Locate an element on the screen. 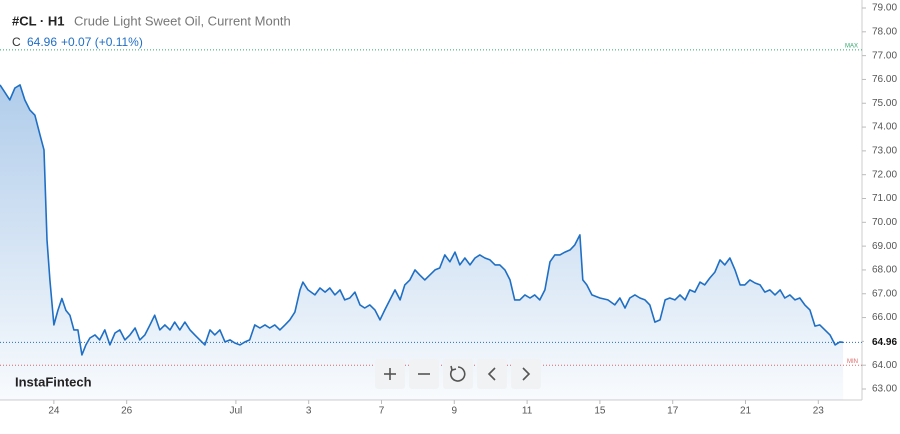 This screenshot has height=434, width=900. chart-title: Crude Light Sweet Oil, Current Month is located at coordinates (182, 20).